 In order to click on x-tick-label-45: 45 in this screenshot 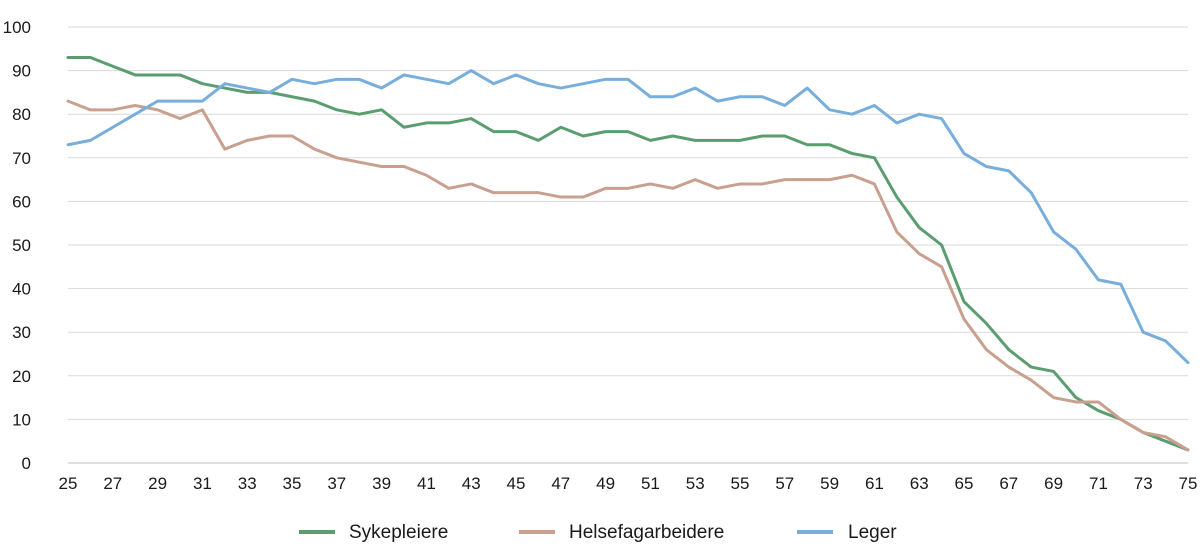, I will do `click(516, 483)`.